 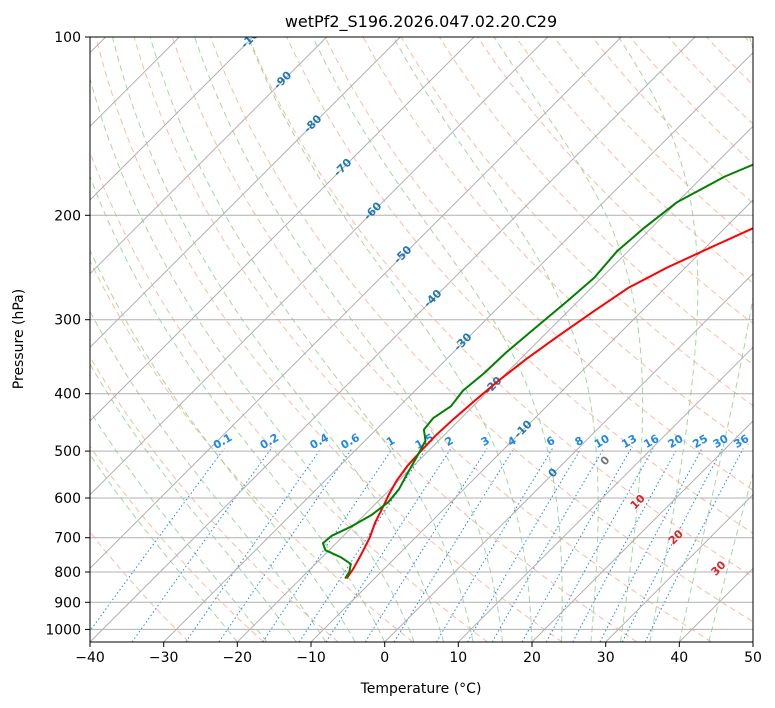 I want to click on mixing-ratio-label: 0.2, so click(x=269, y=441).